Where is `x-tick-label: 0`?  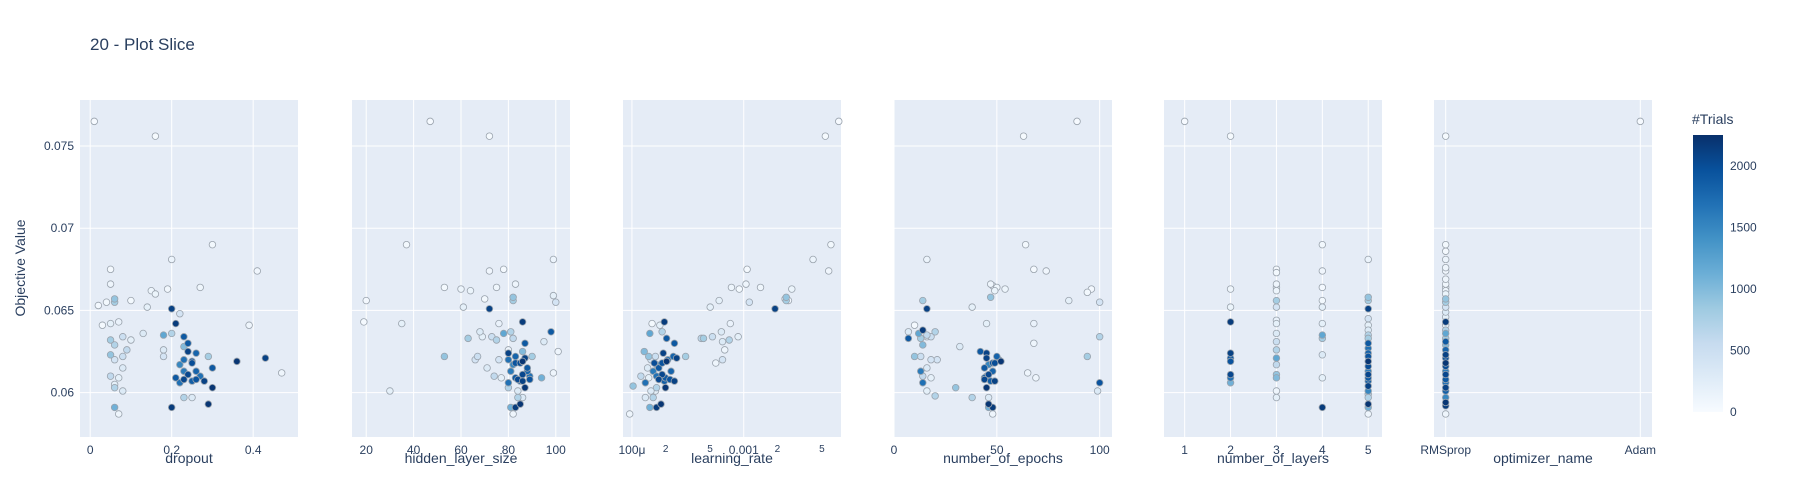 x-tick-label: 0 is located at coordinates (90, 450).